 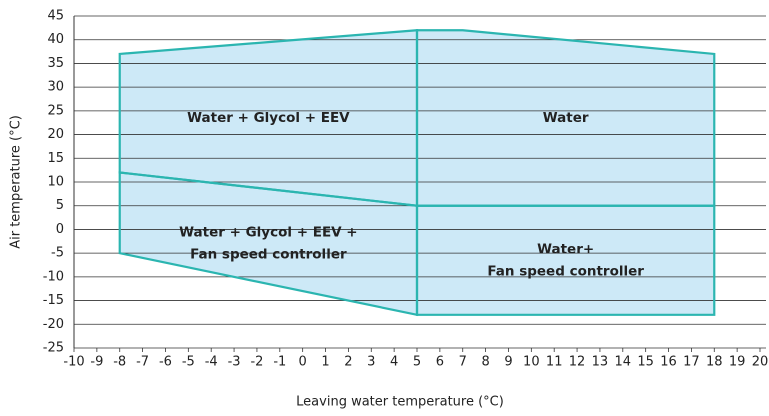 I want to click on x-axis-label: Leaving water temperature (°C), so click(x=400, y=402).